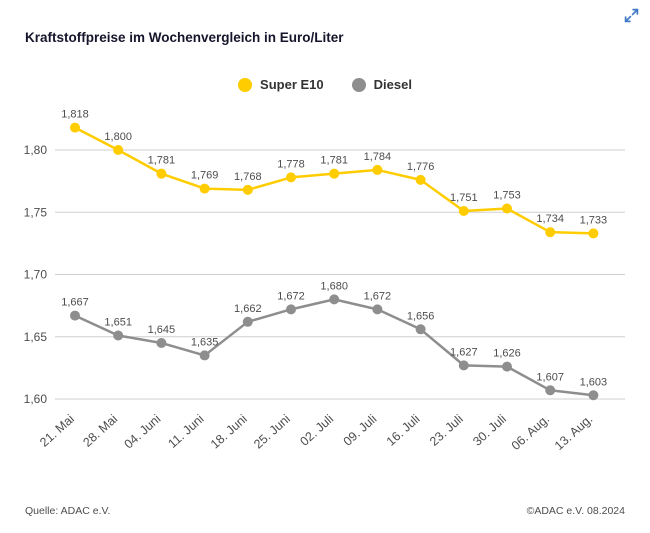  I want to click on chart-footer: Quelle: ADAC e.V. ©ADAC e.V. 08.2024, so click(325, 511).